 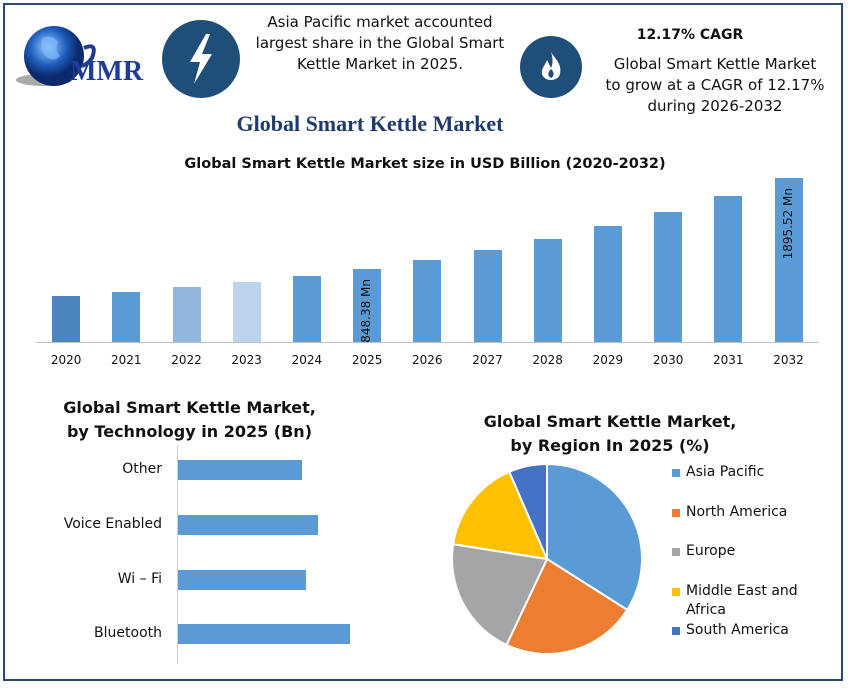 What do you see at coordinates (306, 308) in the screenshot?
I see `bar-2024` at bounding box center [306, 308].